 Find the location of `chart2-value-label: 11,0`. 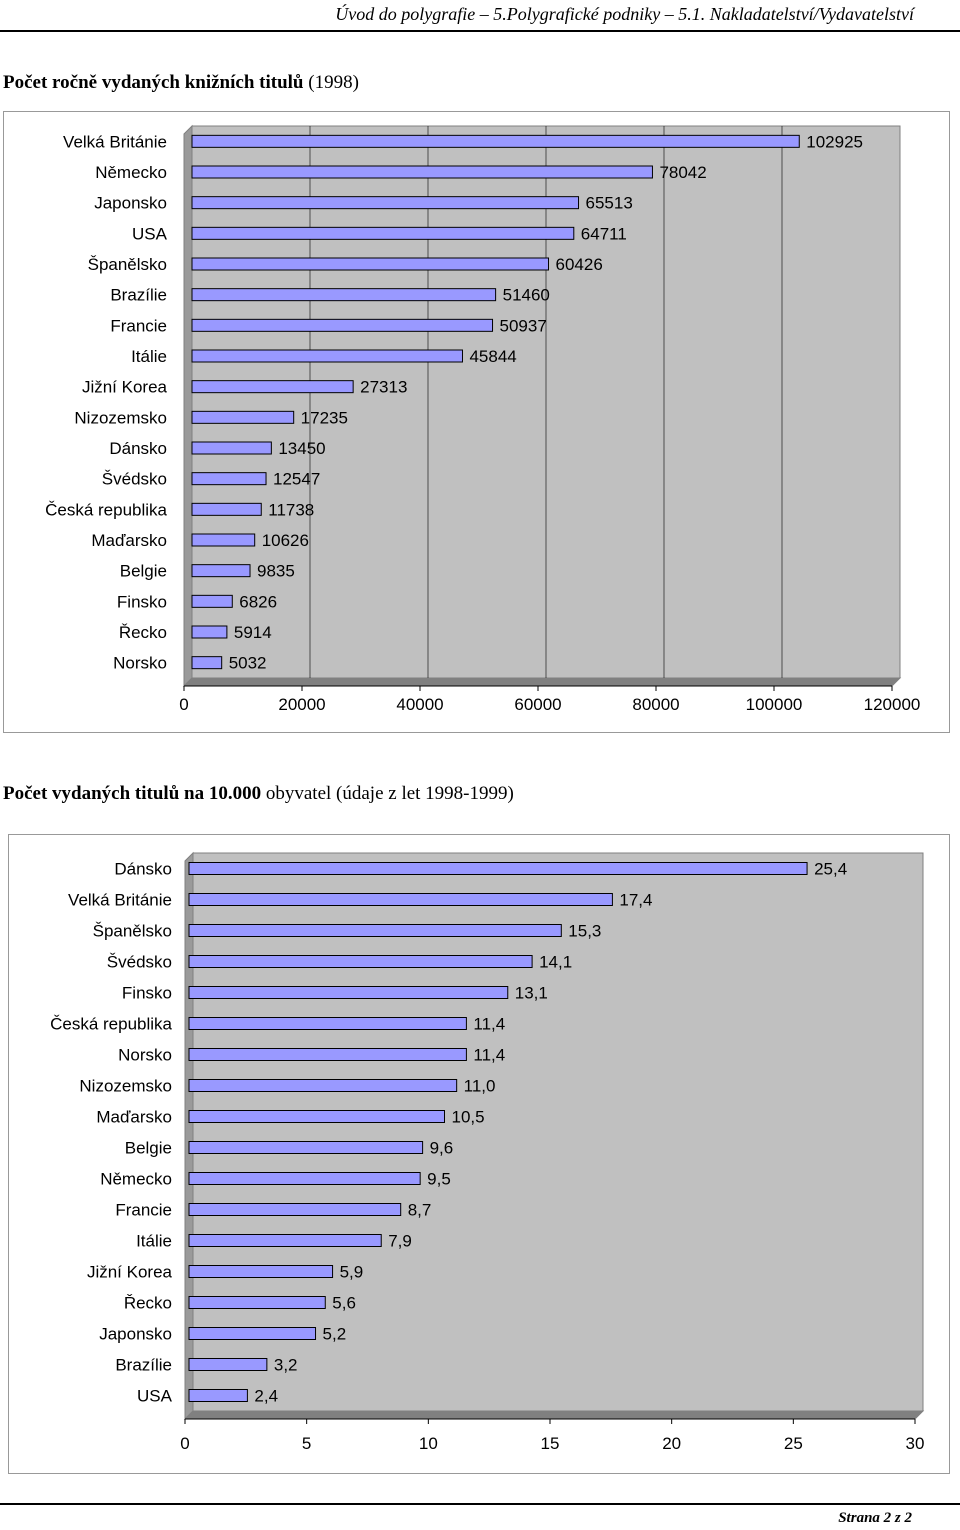

chart2-value-label: 11,0 is located at coordinates (480, 1086).